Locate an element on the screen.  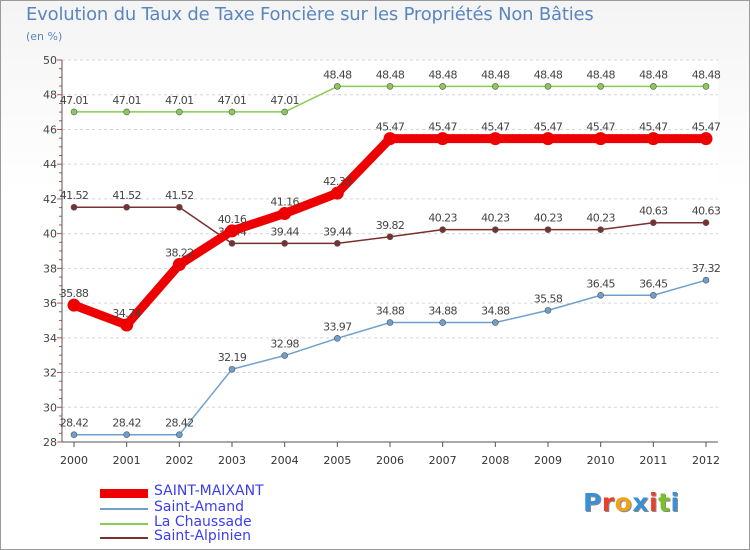
x-tick-label: 2000 is located at coordinates (74, 460).